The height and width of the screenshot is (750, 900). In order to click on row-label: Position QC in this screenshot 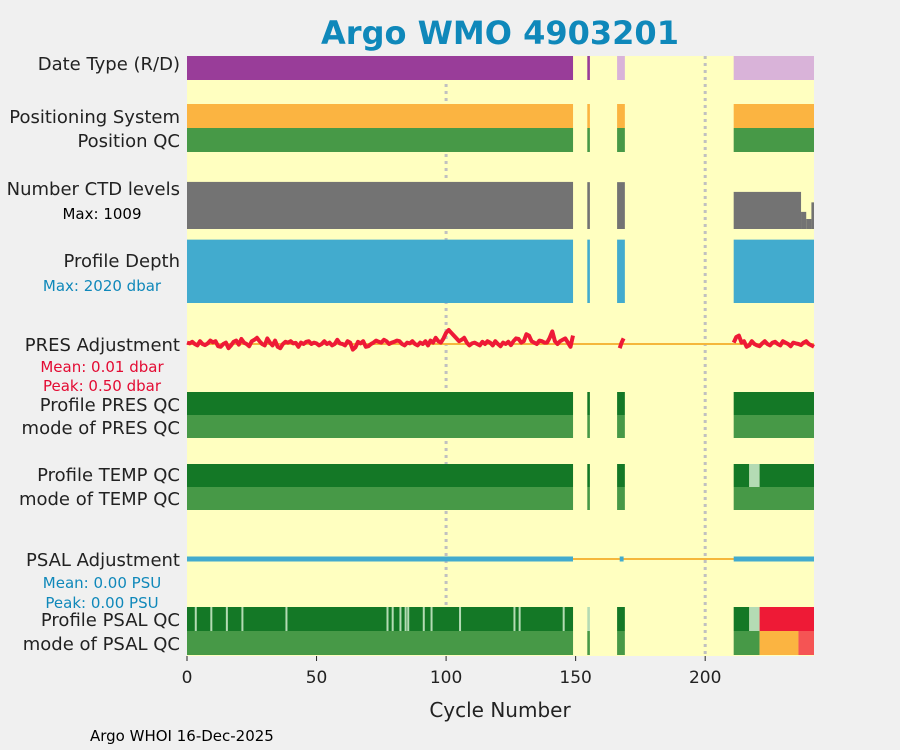, I will do `click(128, 141)`.